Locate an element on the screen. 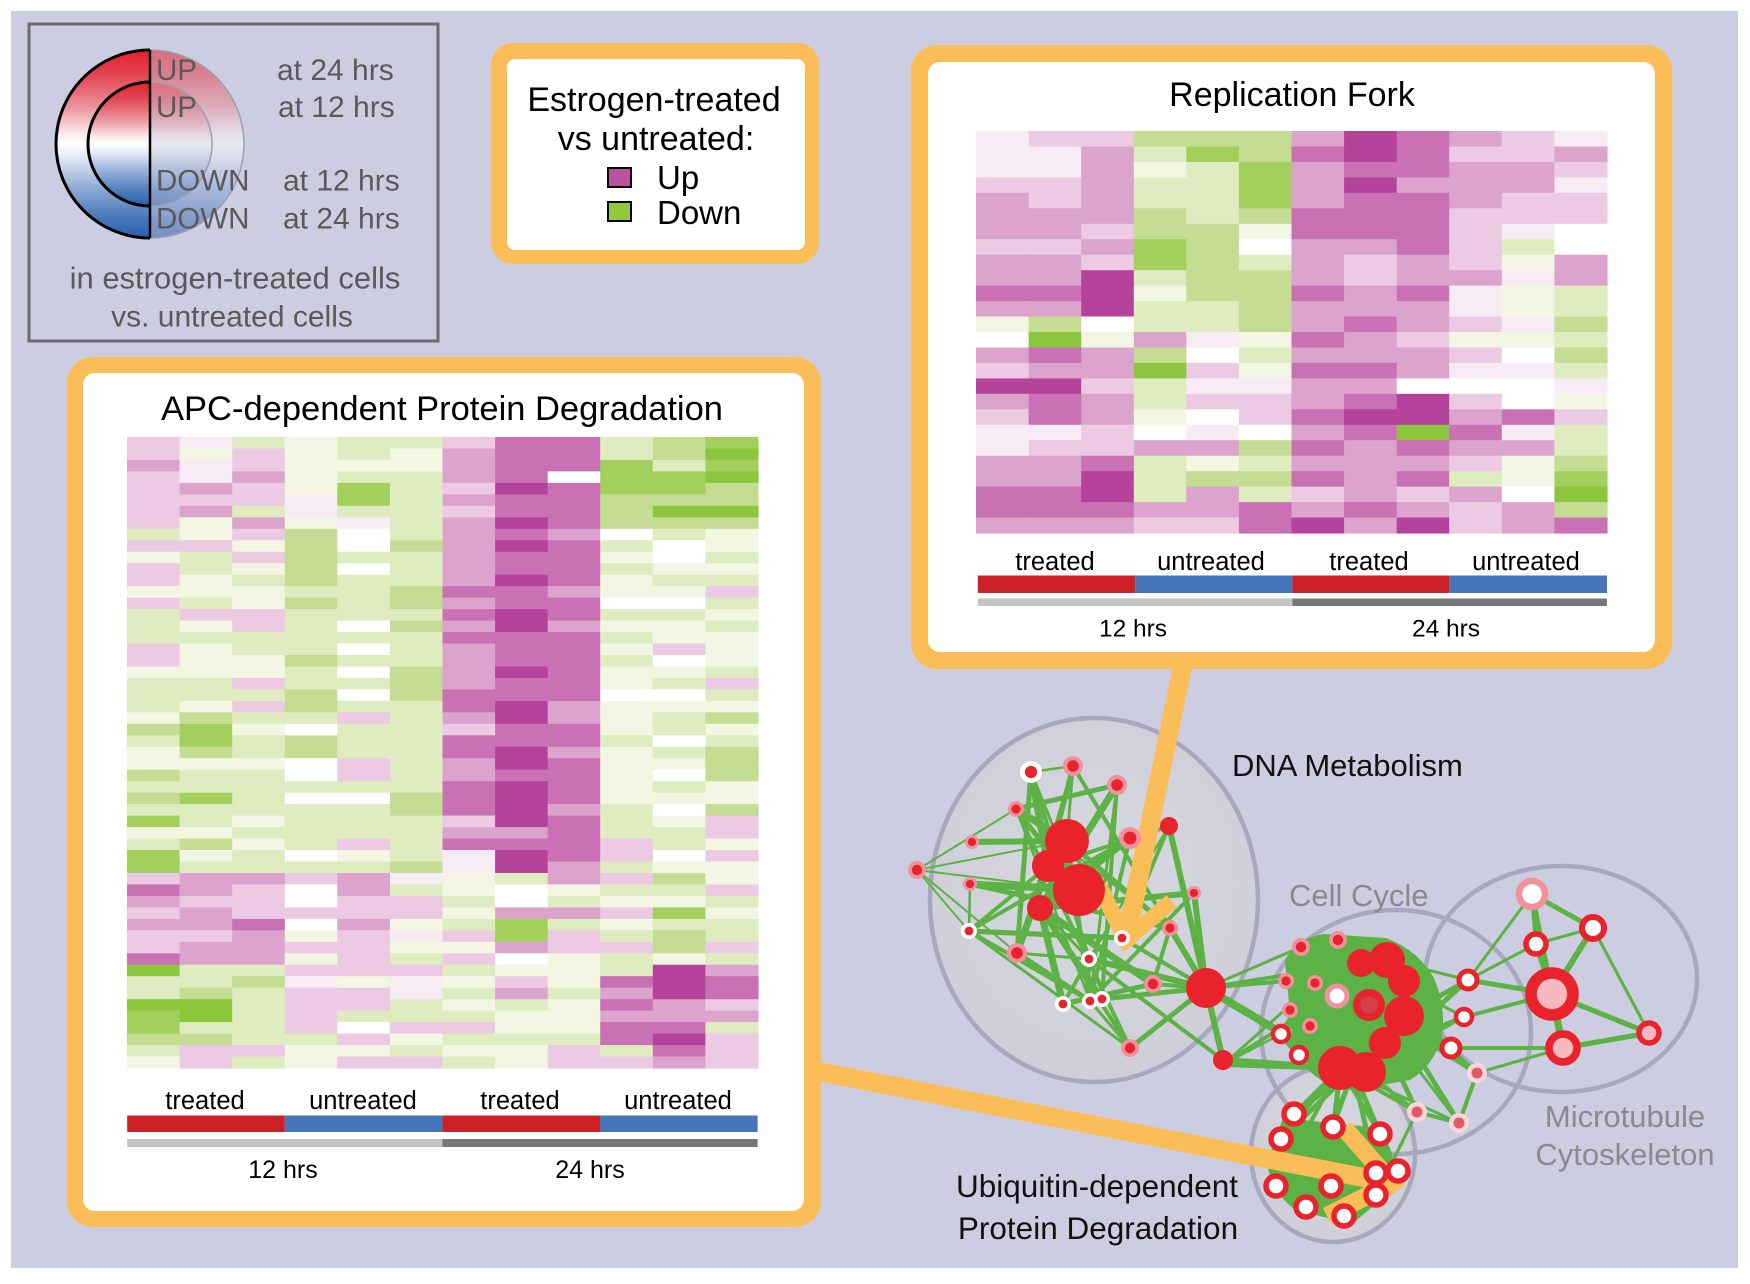 The width and height of the screenshot is (1750, 1284). svg-text: Protein Degradation is located at coordinates (1098, 1228).